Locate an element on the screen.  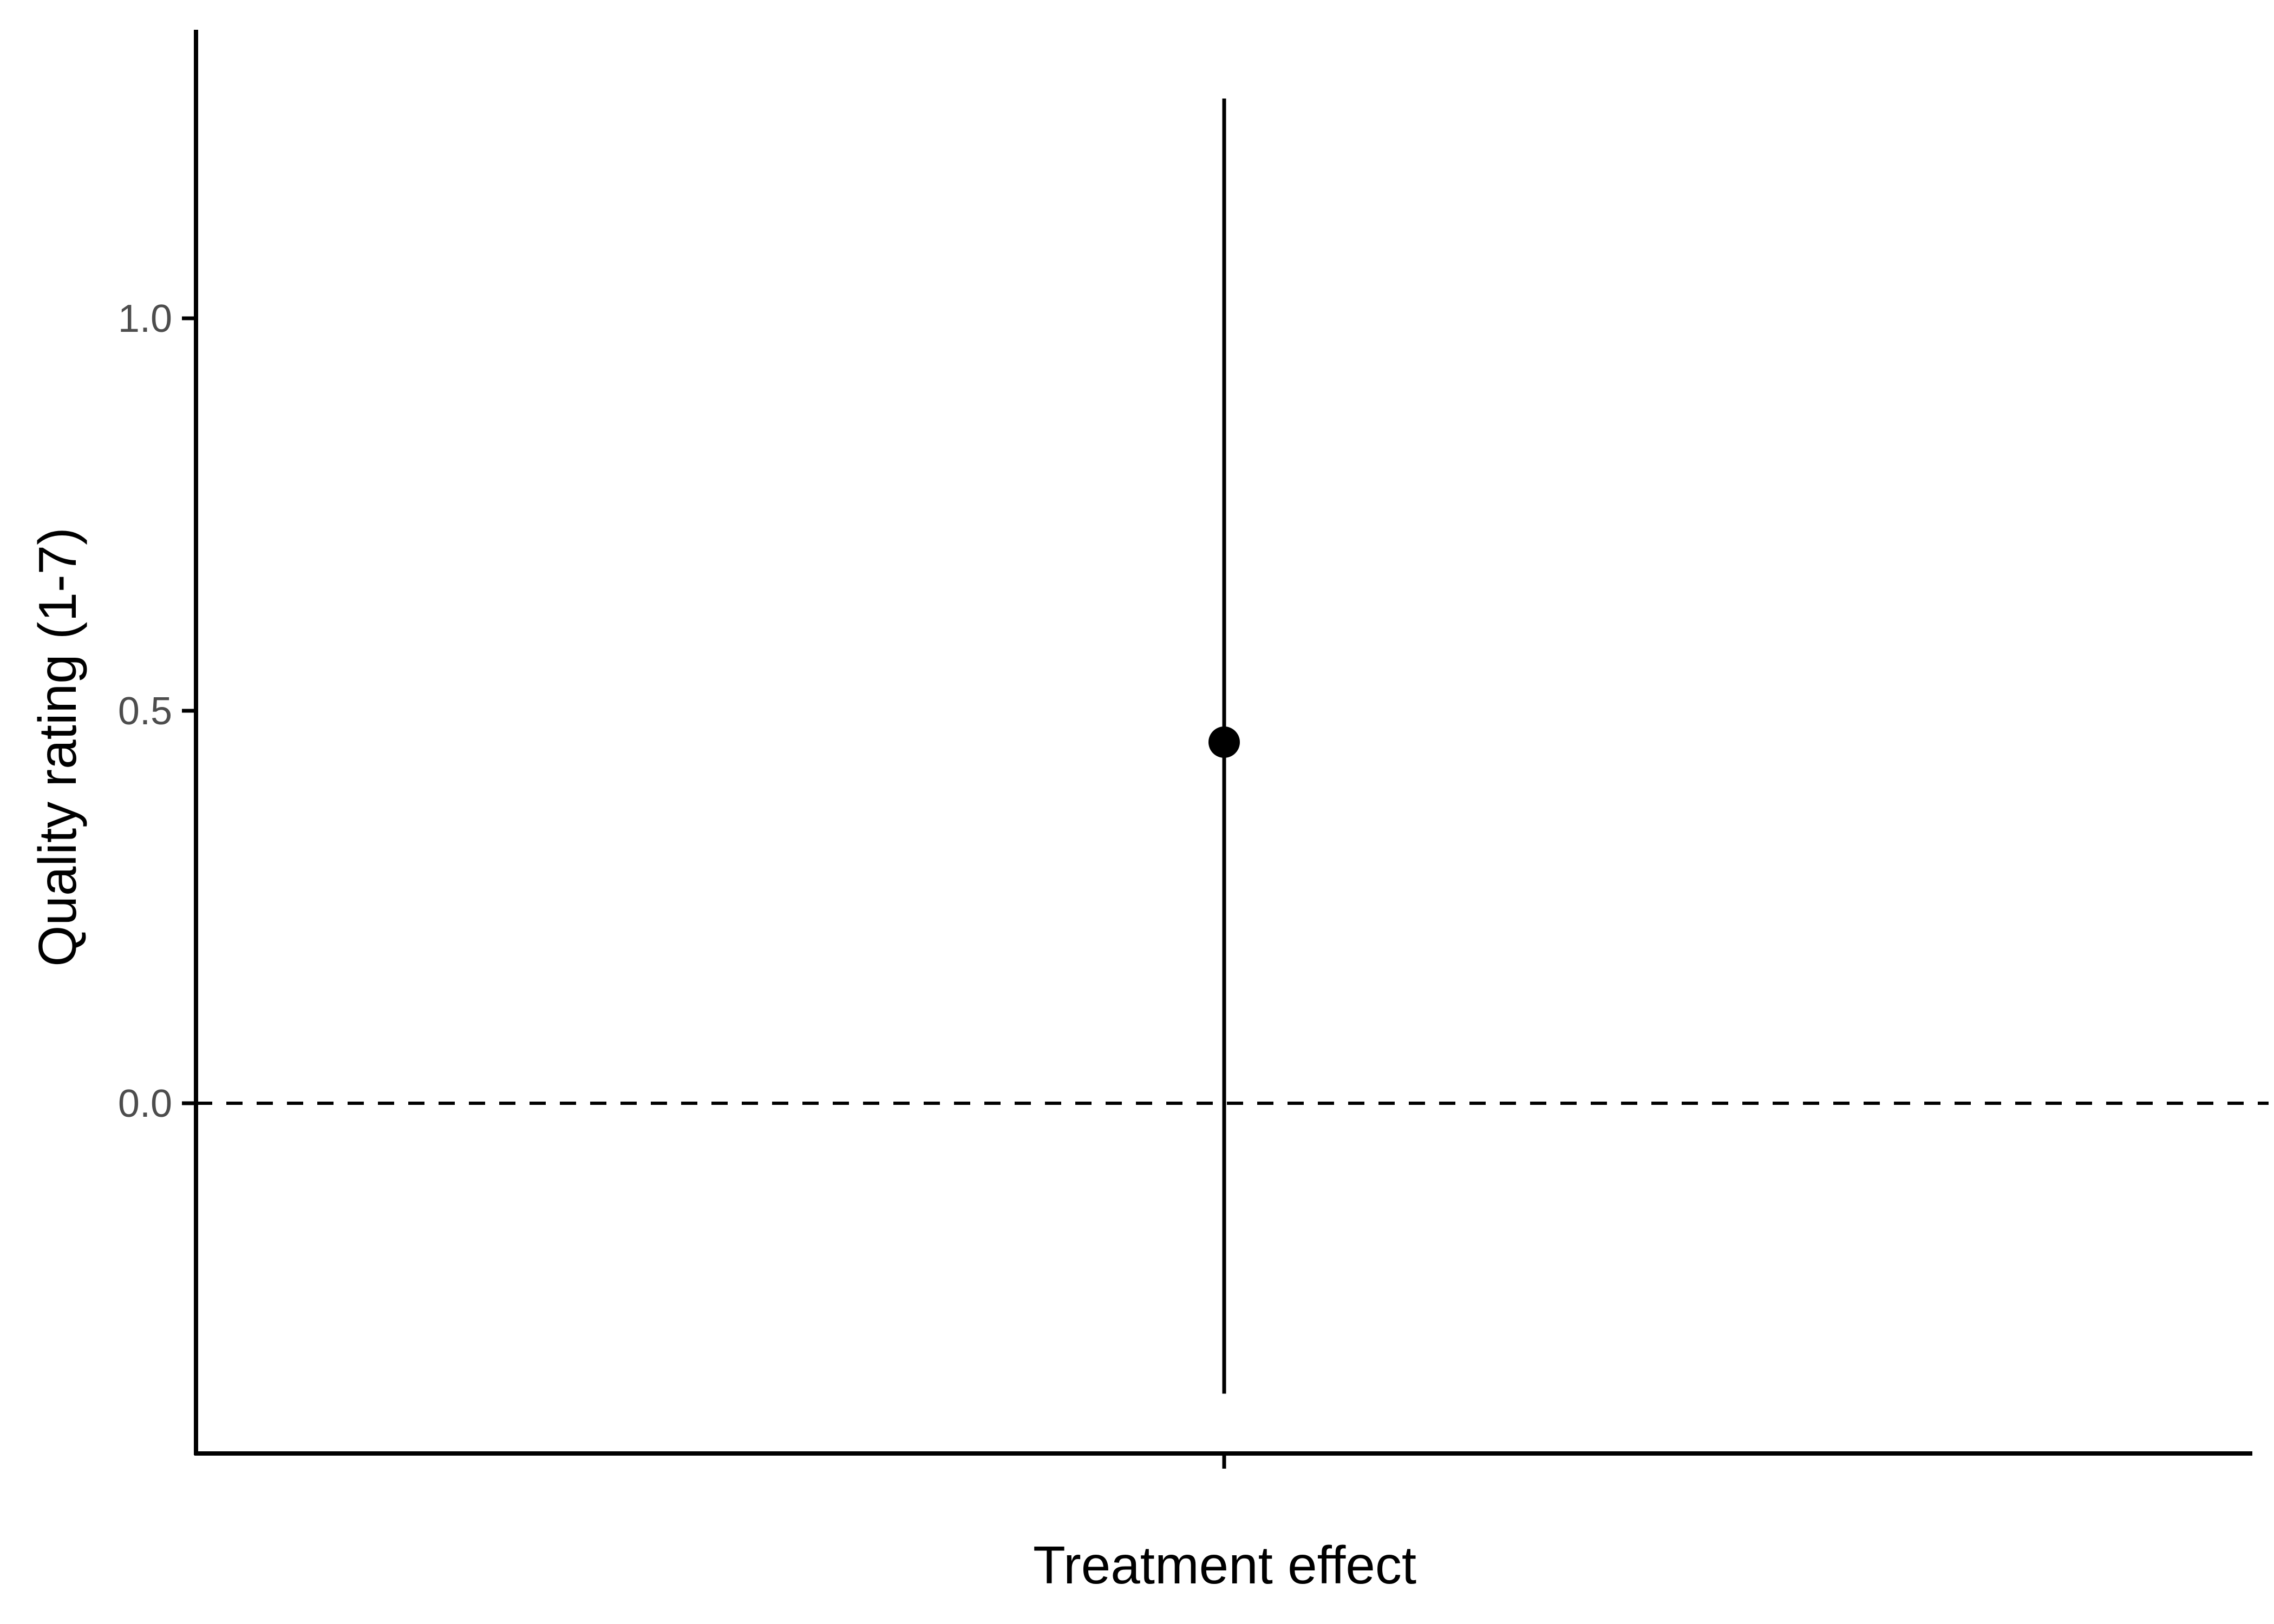
y-tick-label: 0.5 is located at coordinates (145, 712).